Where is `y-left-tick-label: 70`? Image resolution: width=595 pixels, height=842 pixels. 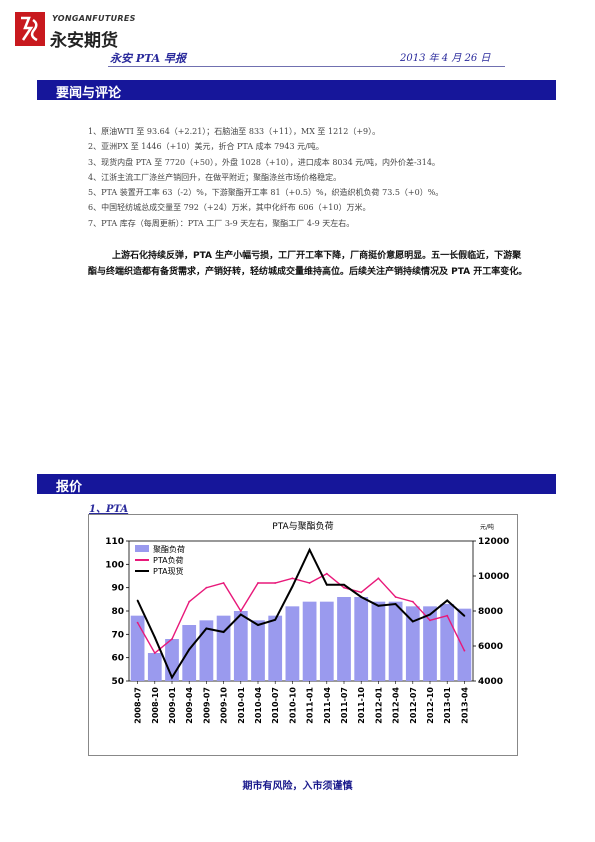
y-left-tick-label: 70 is located at coordinates (117, 635).